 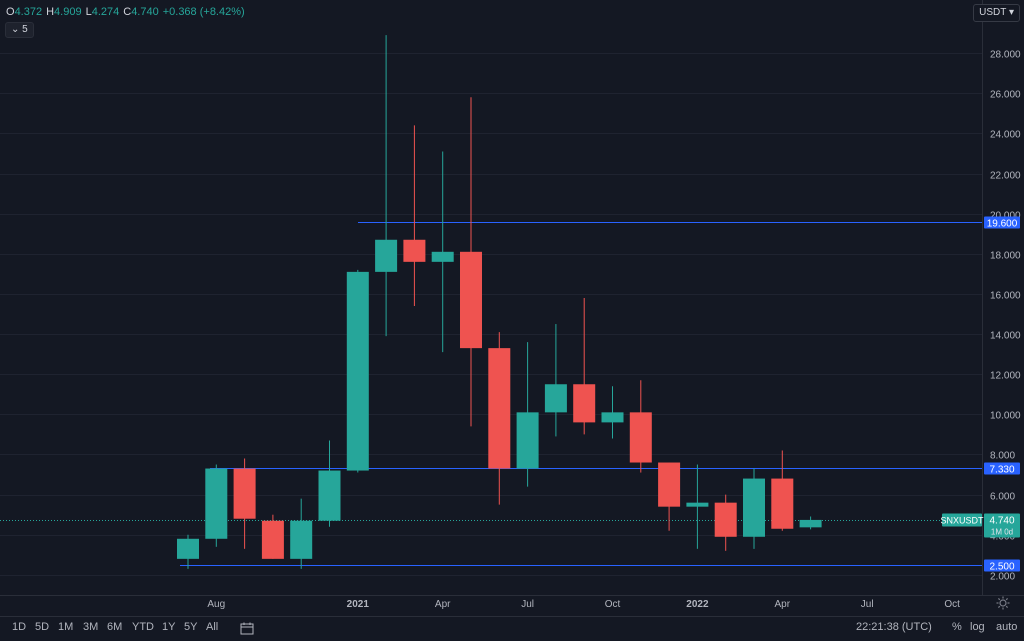 I want to click on y-tick-label: 24.000, so click(x=1005, y=135).